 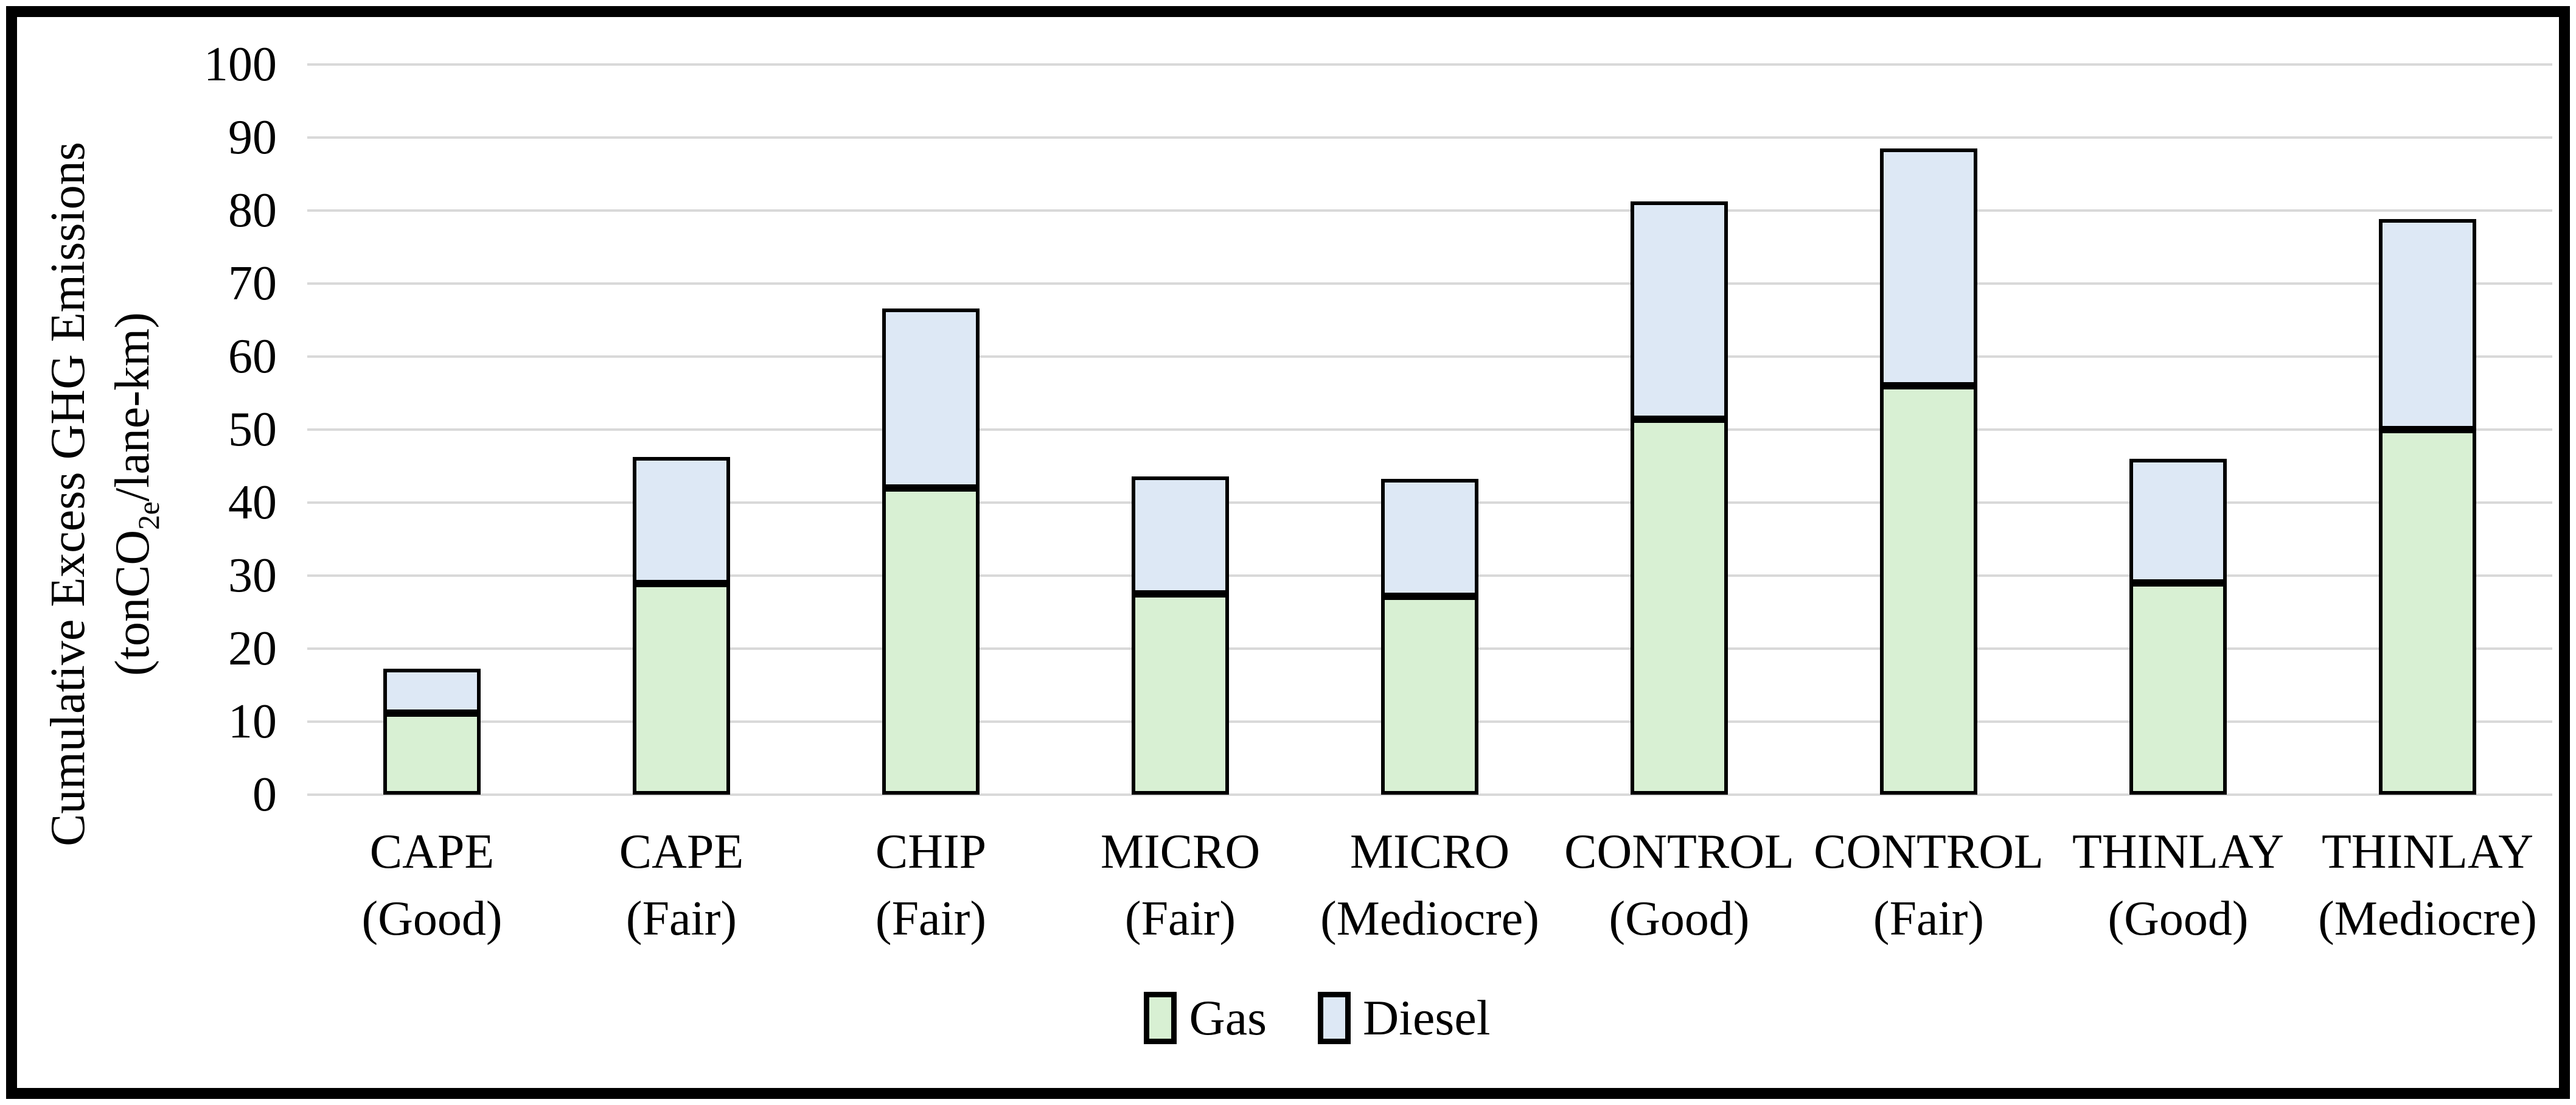 I want to click on category-label-thinlay-8: THINLAY (Mediocre), so click(x=2427, y=885).